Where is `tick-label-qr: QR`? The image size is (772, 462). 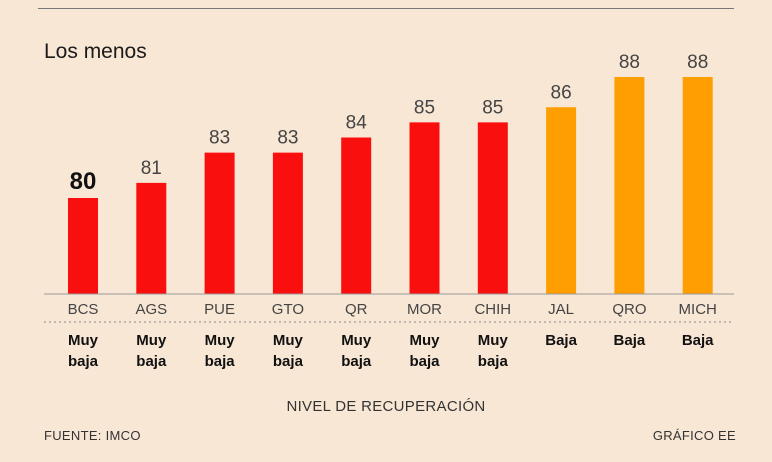 tick-label-qr: QR is located at coordinates (356, 309).